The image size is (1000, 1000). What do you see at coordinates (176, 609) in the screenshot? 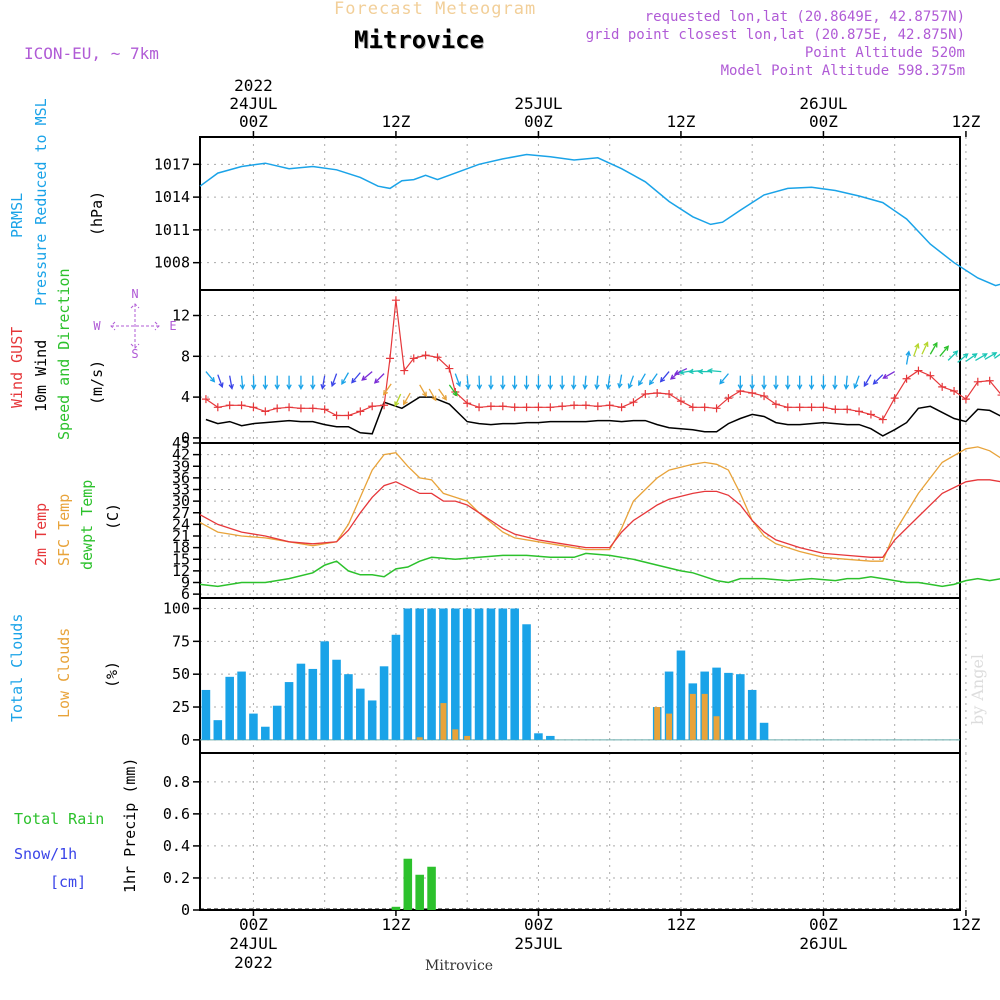
I see `clouds-ytick-label: 100` at bounding box center [176, 609].